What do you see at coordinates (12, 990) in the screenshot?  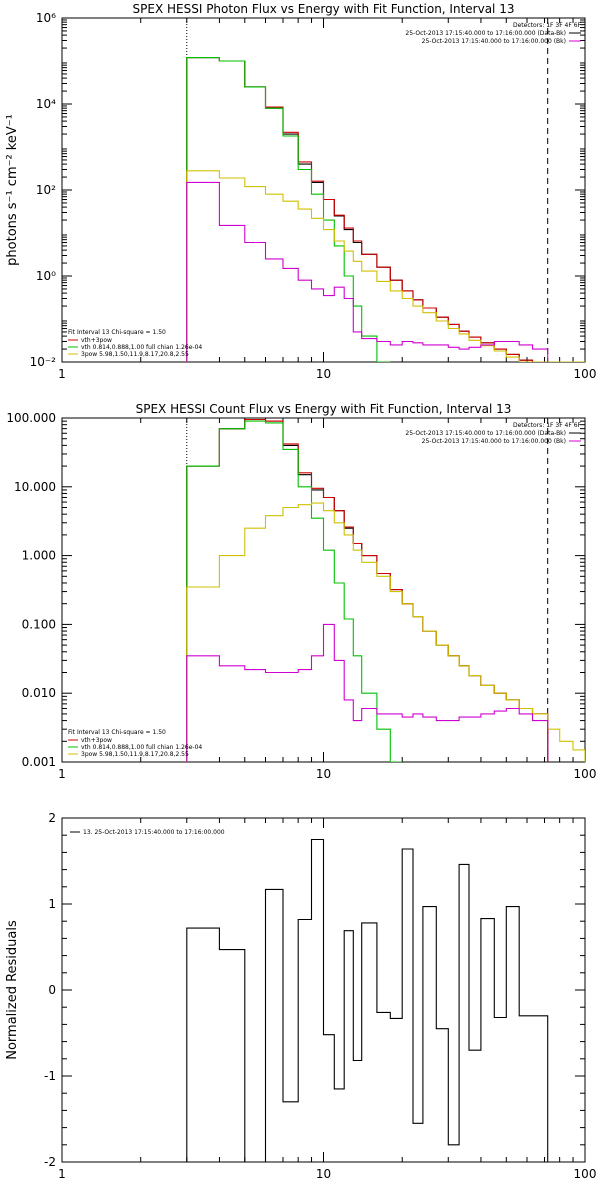 I see `y-axis-label: Normalized Residuals` at bounding box center [12, 990].